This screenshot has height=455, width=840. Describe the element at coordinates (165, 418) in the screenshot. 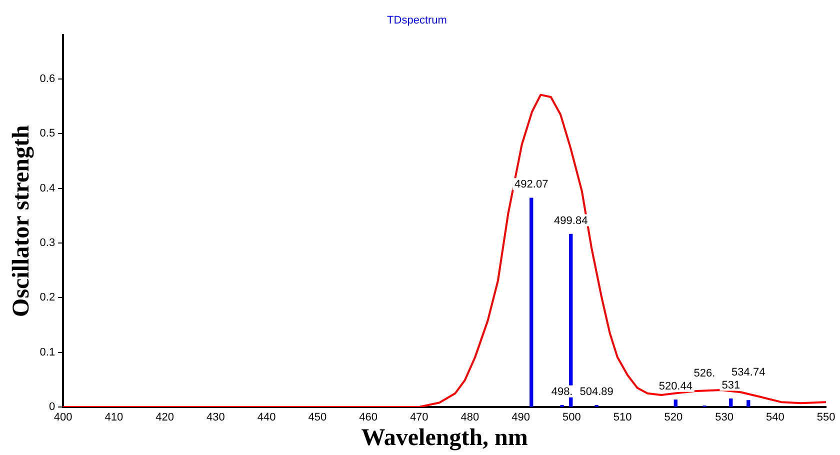

I see `x-tick-label: 420` at that location.